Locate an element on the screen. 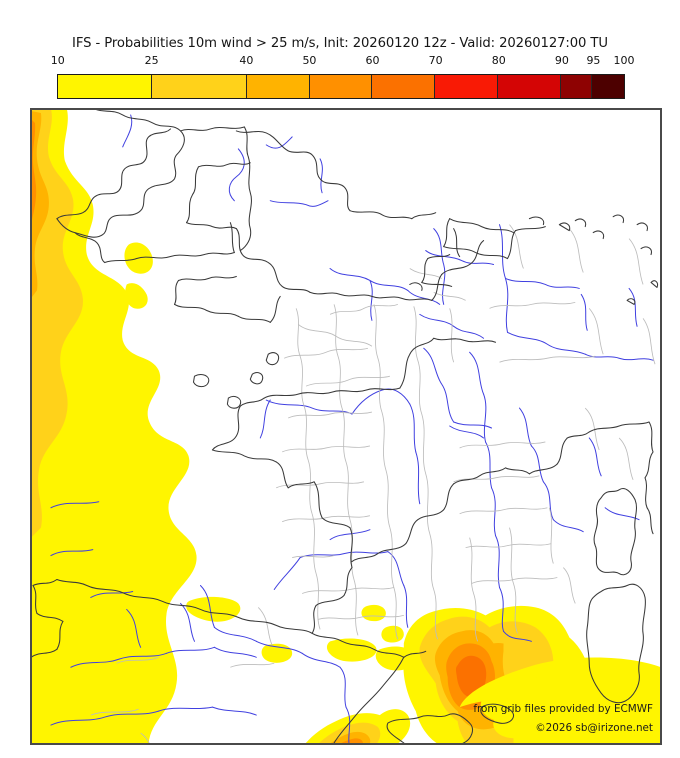  colorbar-swatches is located at coordinates (341, 86).